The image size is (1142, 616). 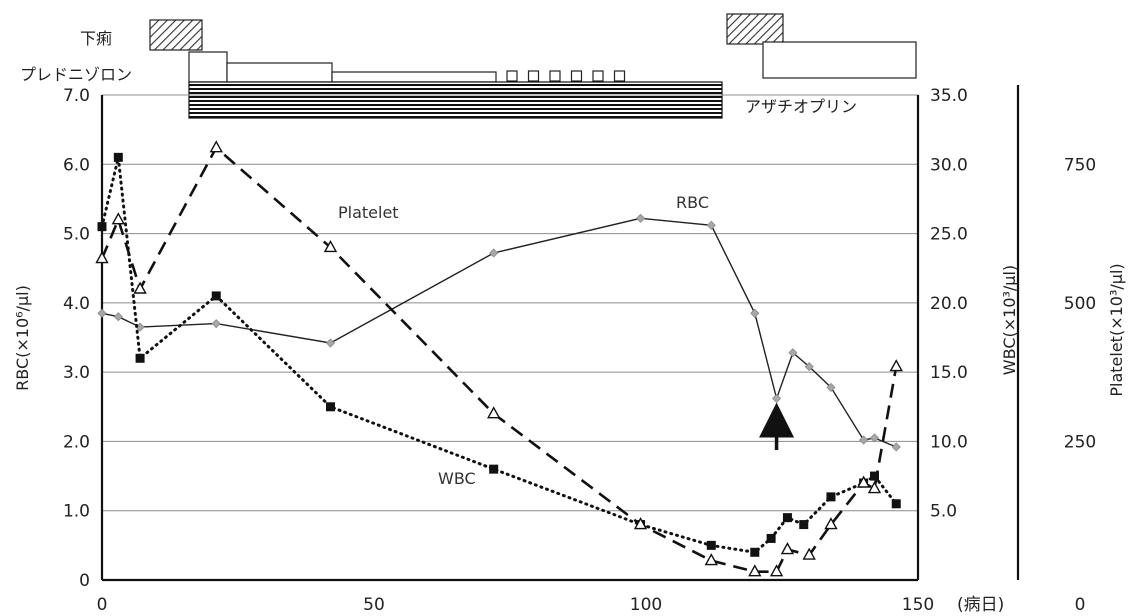 What do you see at coordinates (943, 512) in the screenshot?
I see `wbc-tick-label: 5.0` at bounding box center [943, 512].